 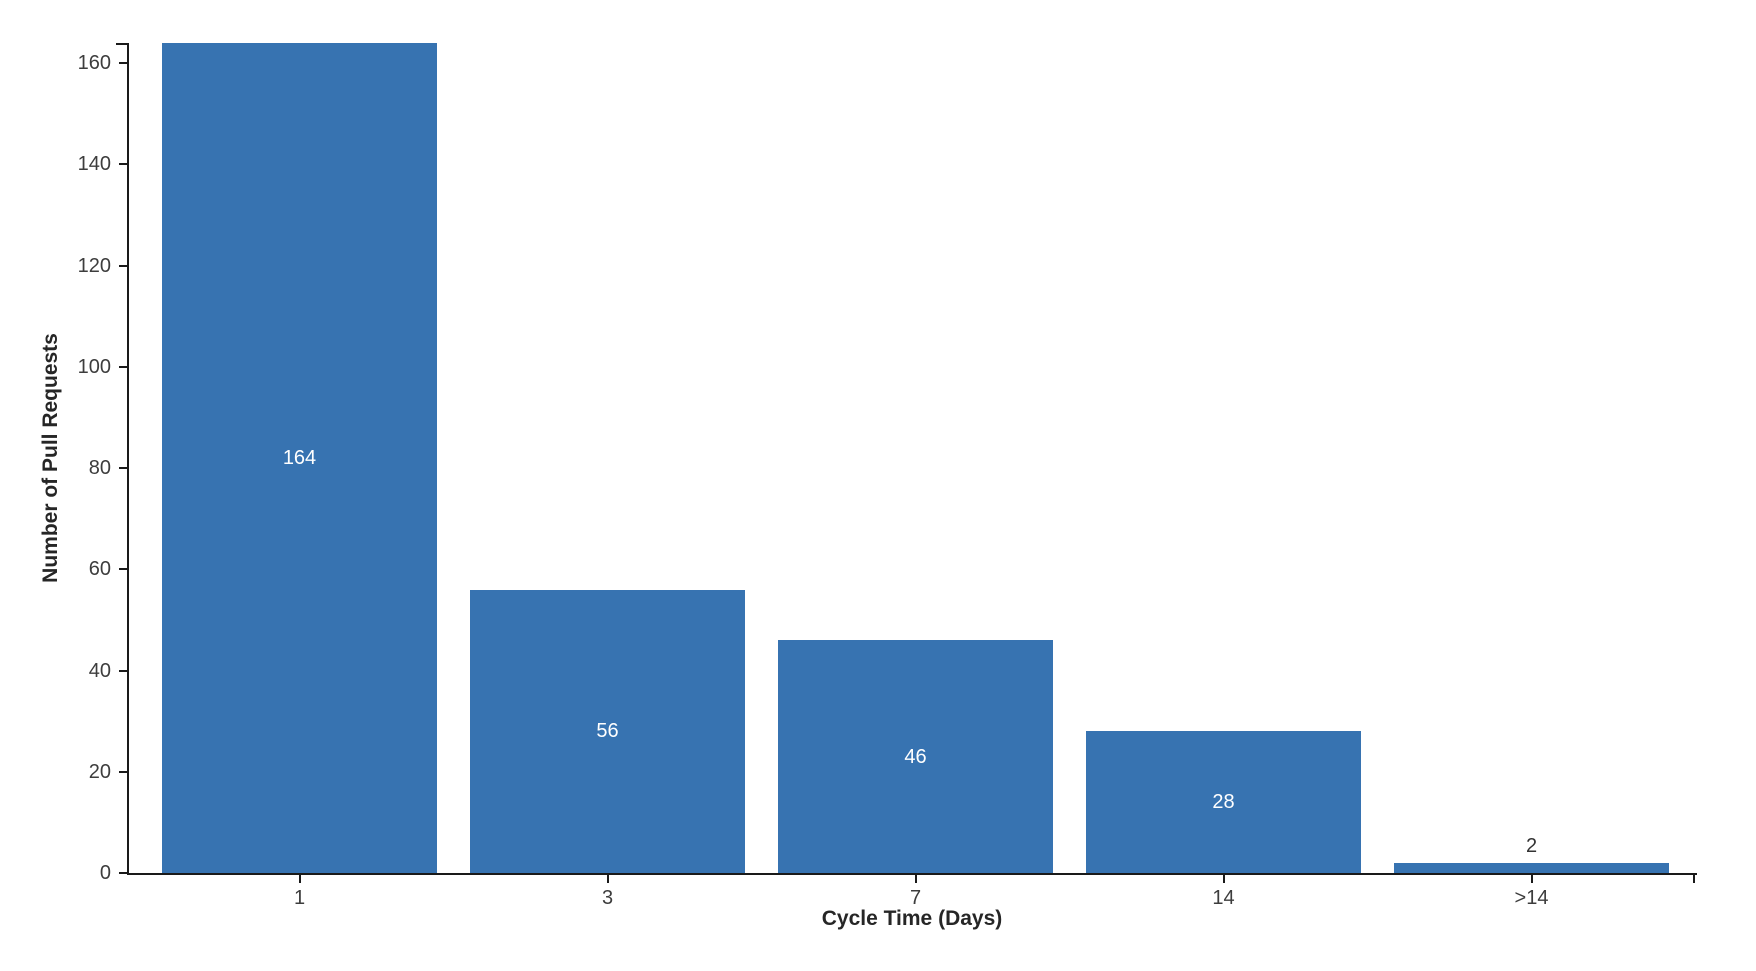 I want to click on y-tick-label: 20, so click(x=99, y=771).